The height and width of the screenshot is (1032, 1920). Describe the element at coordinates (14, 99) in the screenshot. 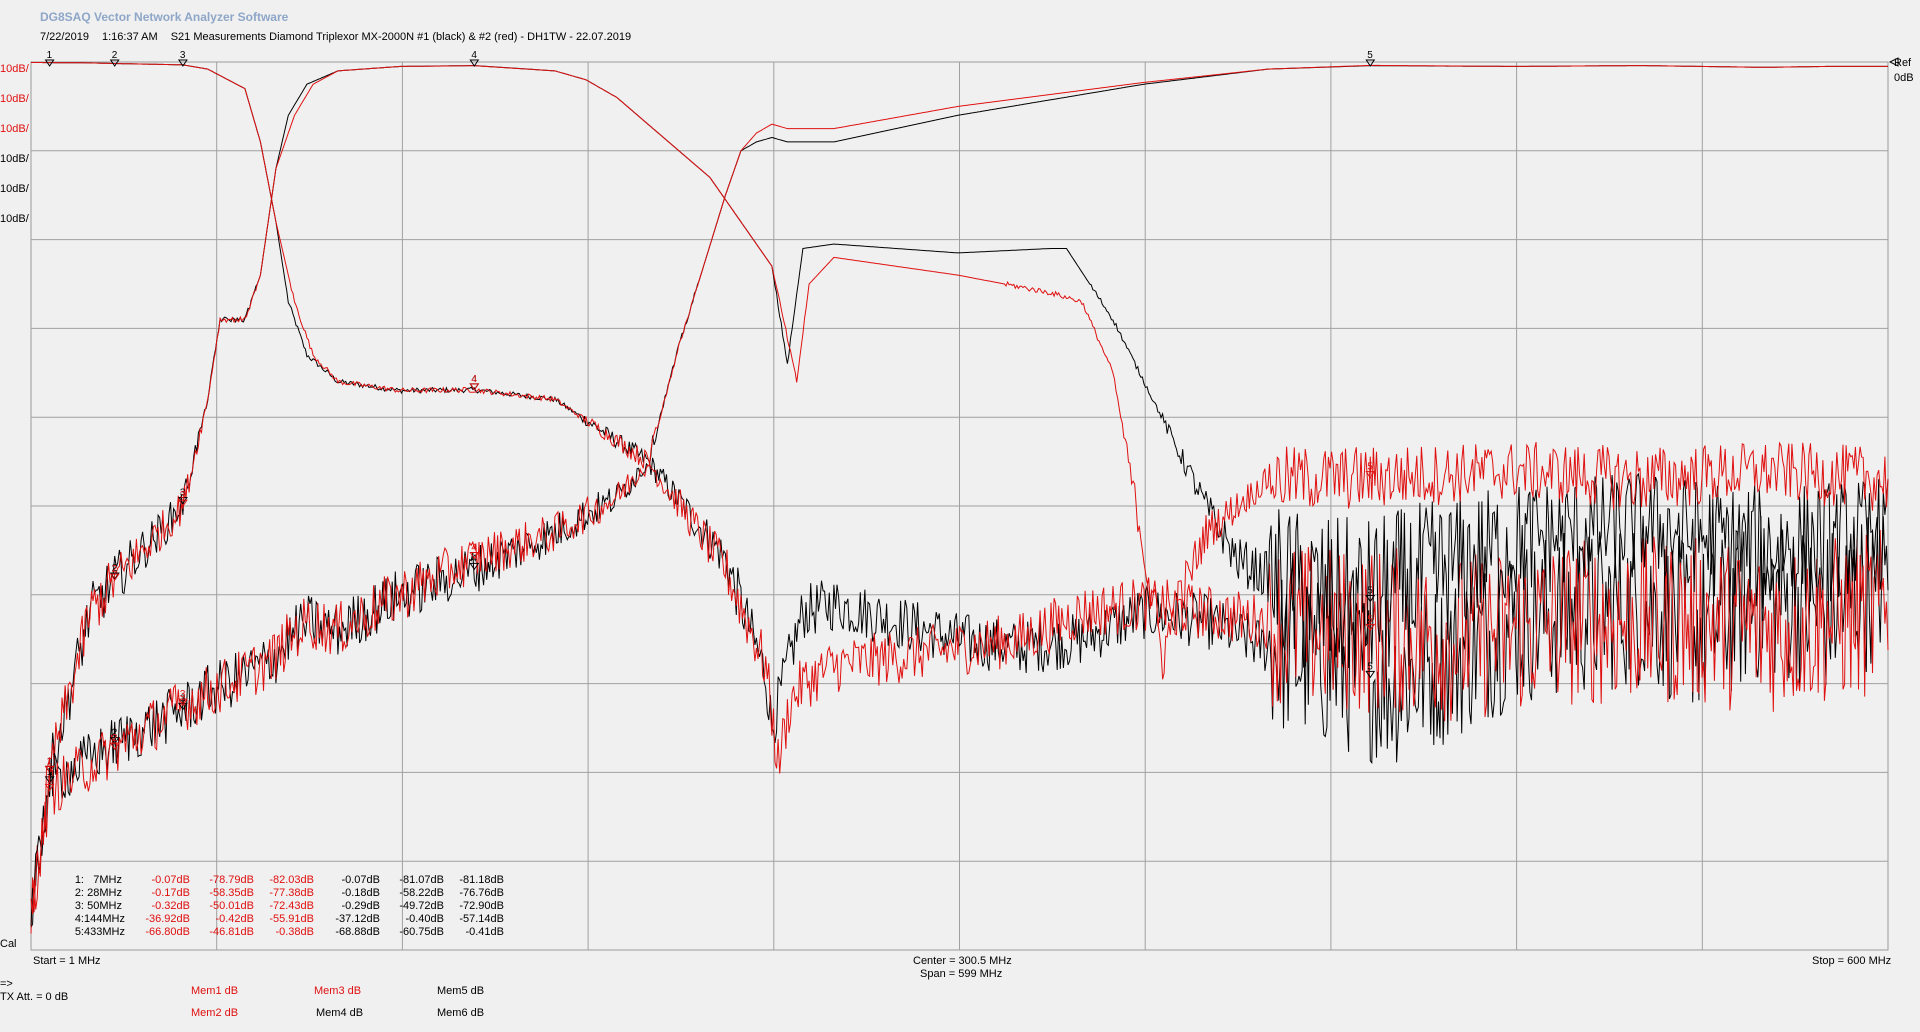

I see `scale-label-2: 10dB/` at that location.